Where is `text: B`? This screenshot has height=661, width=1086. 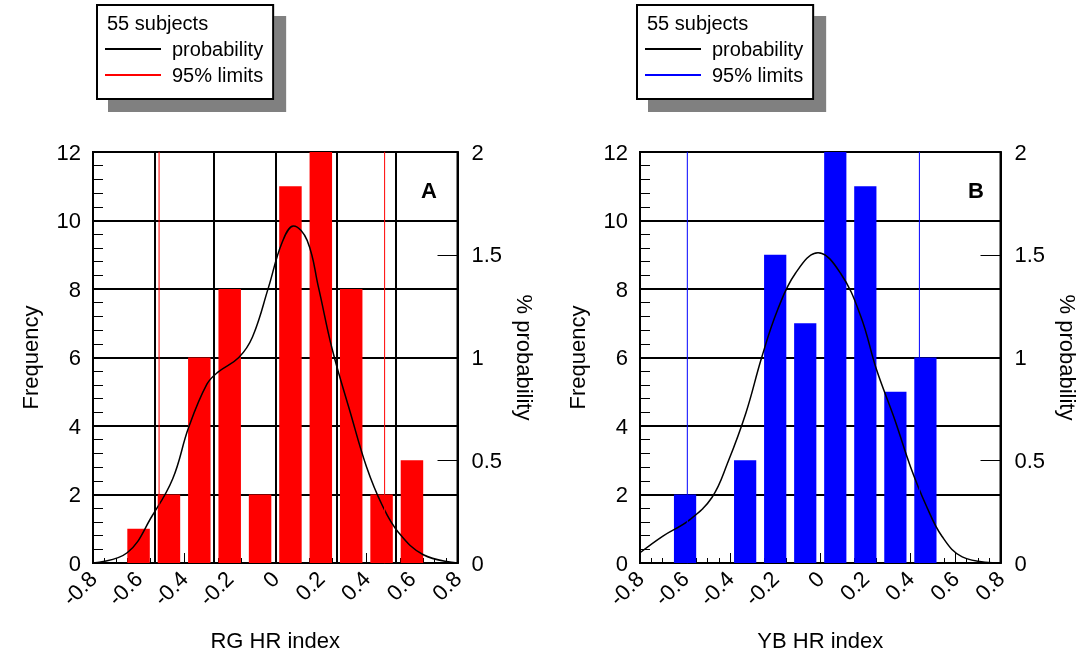
text: B is located at coordinates (976, 190).